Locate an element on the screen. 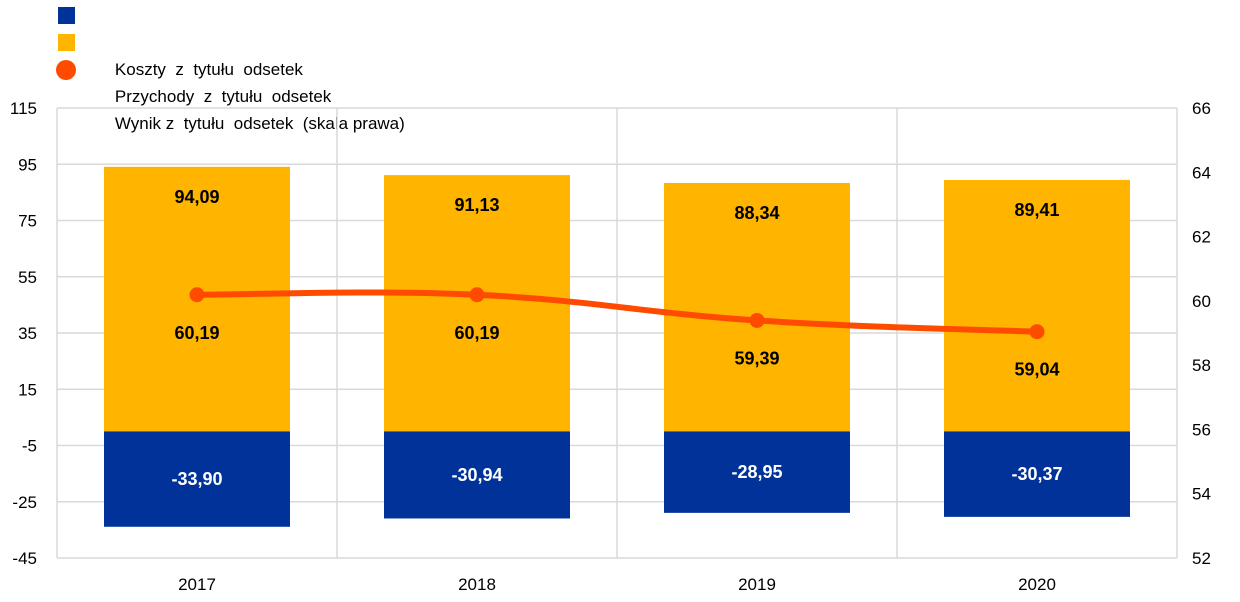 This screenshot has height=602, width=1240. y-left-tick-label: 115 is located at coordinates (23, 108).